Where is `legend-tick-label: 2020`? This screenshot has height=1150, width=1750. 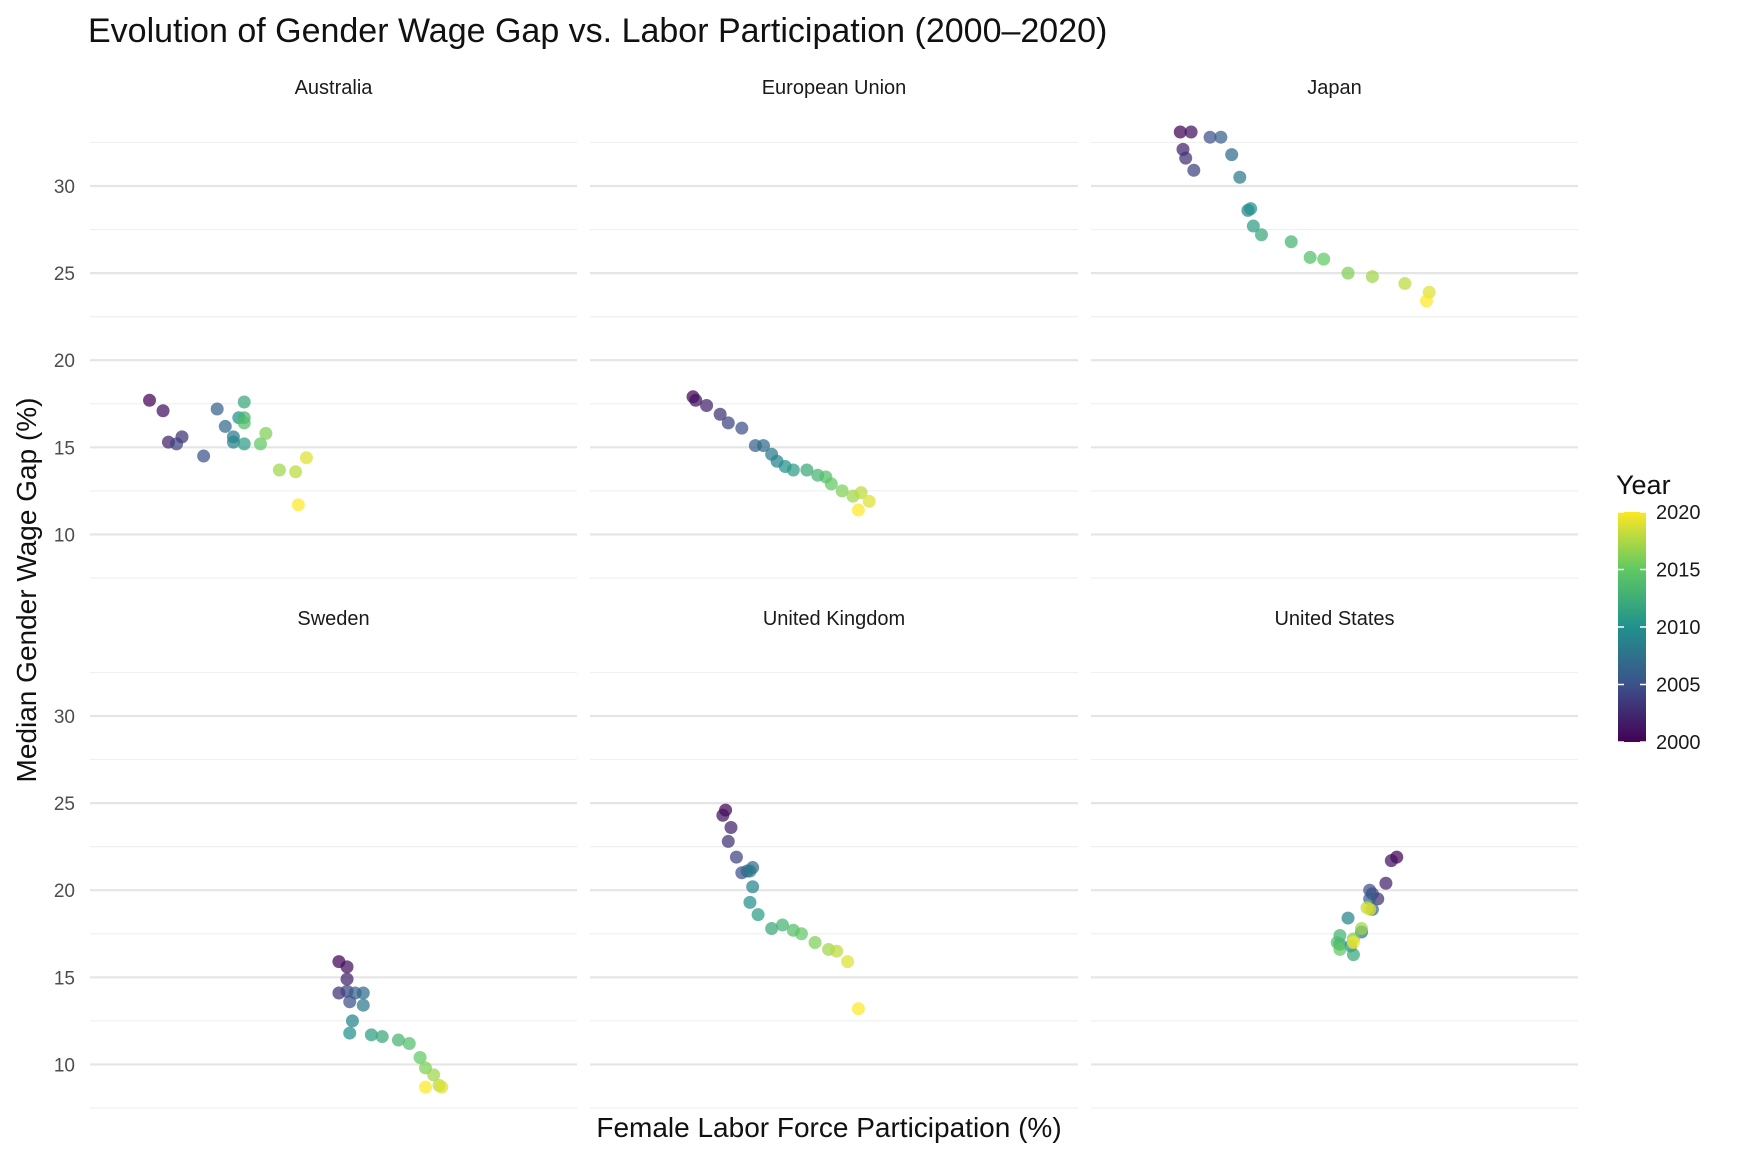
legend-tick-label: 2020 is located at coordinates (1678, 513).